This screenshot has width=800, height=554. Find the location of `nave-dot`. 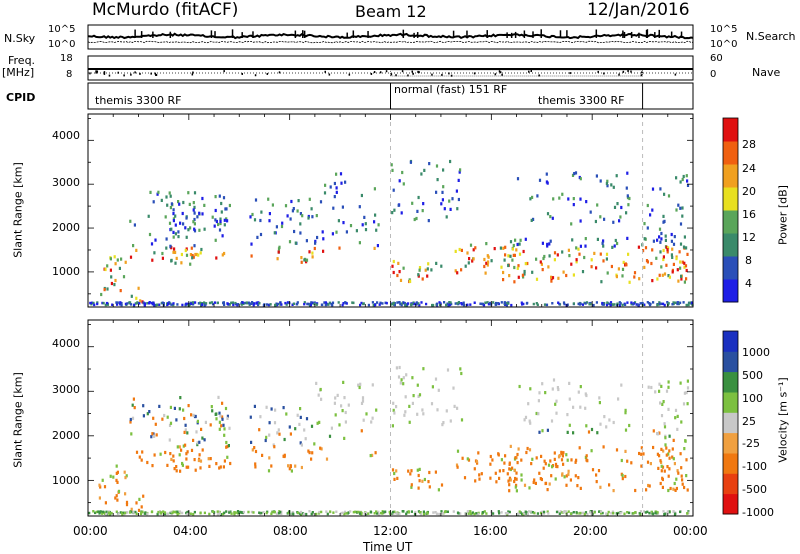

nave-dot is located at coordinates (386, 71).